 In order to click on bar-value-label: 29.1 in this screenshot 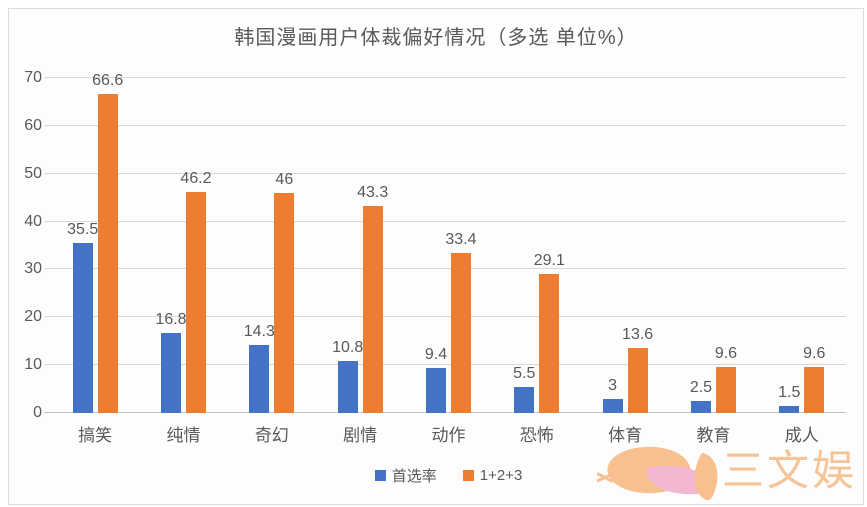, I will do `click(549, 260)`.